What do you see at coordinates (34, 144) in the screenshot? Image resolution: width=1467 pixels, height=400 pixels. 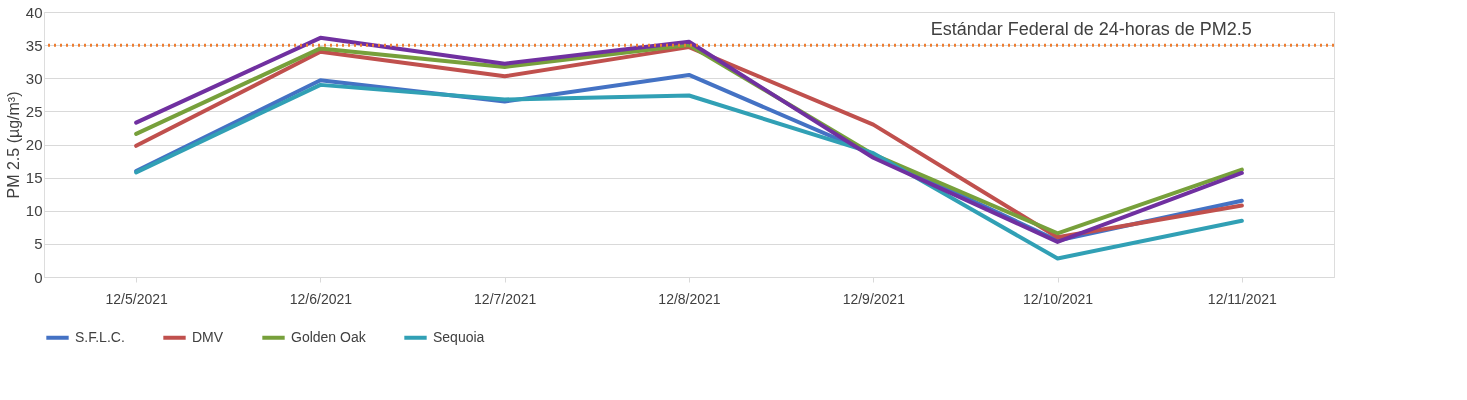 I see `y-tick-label: 20` at bounding box center [34, 144].